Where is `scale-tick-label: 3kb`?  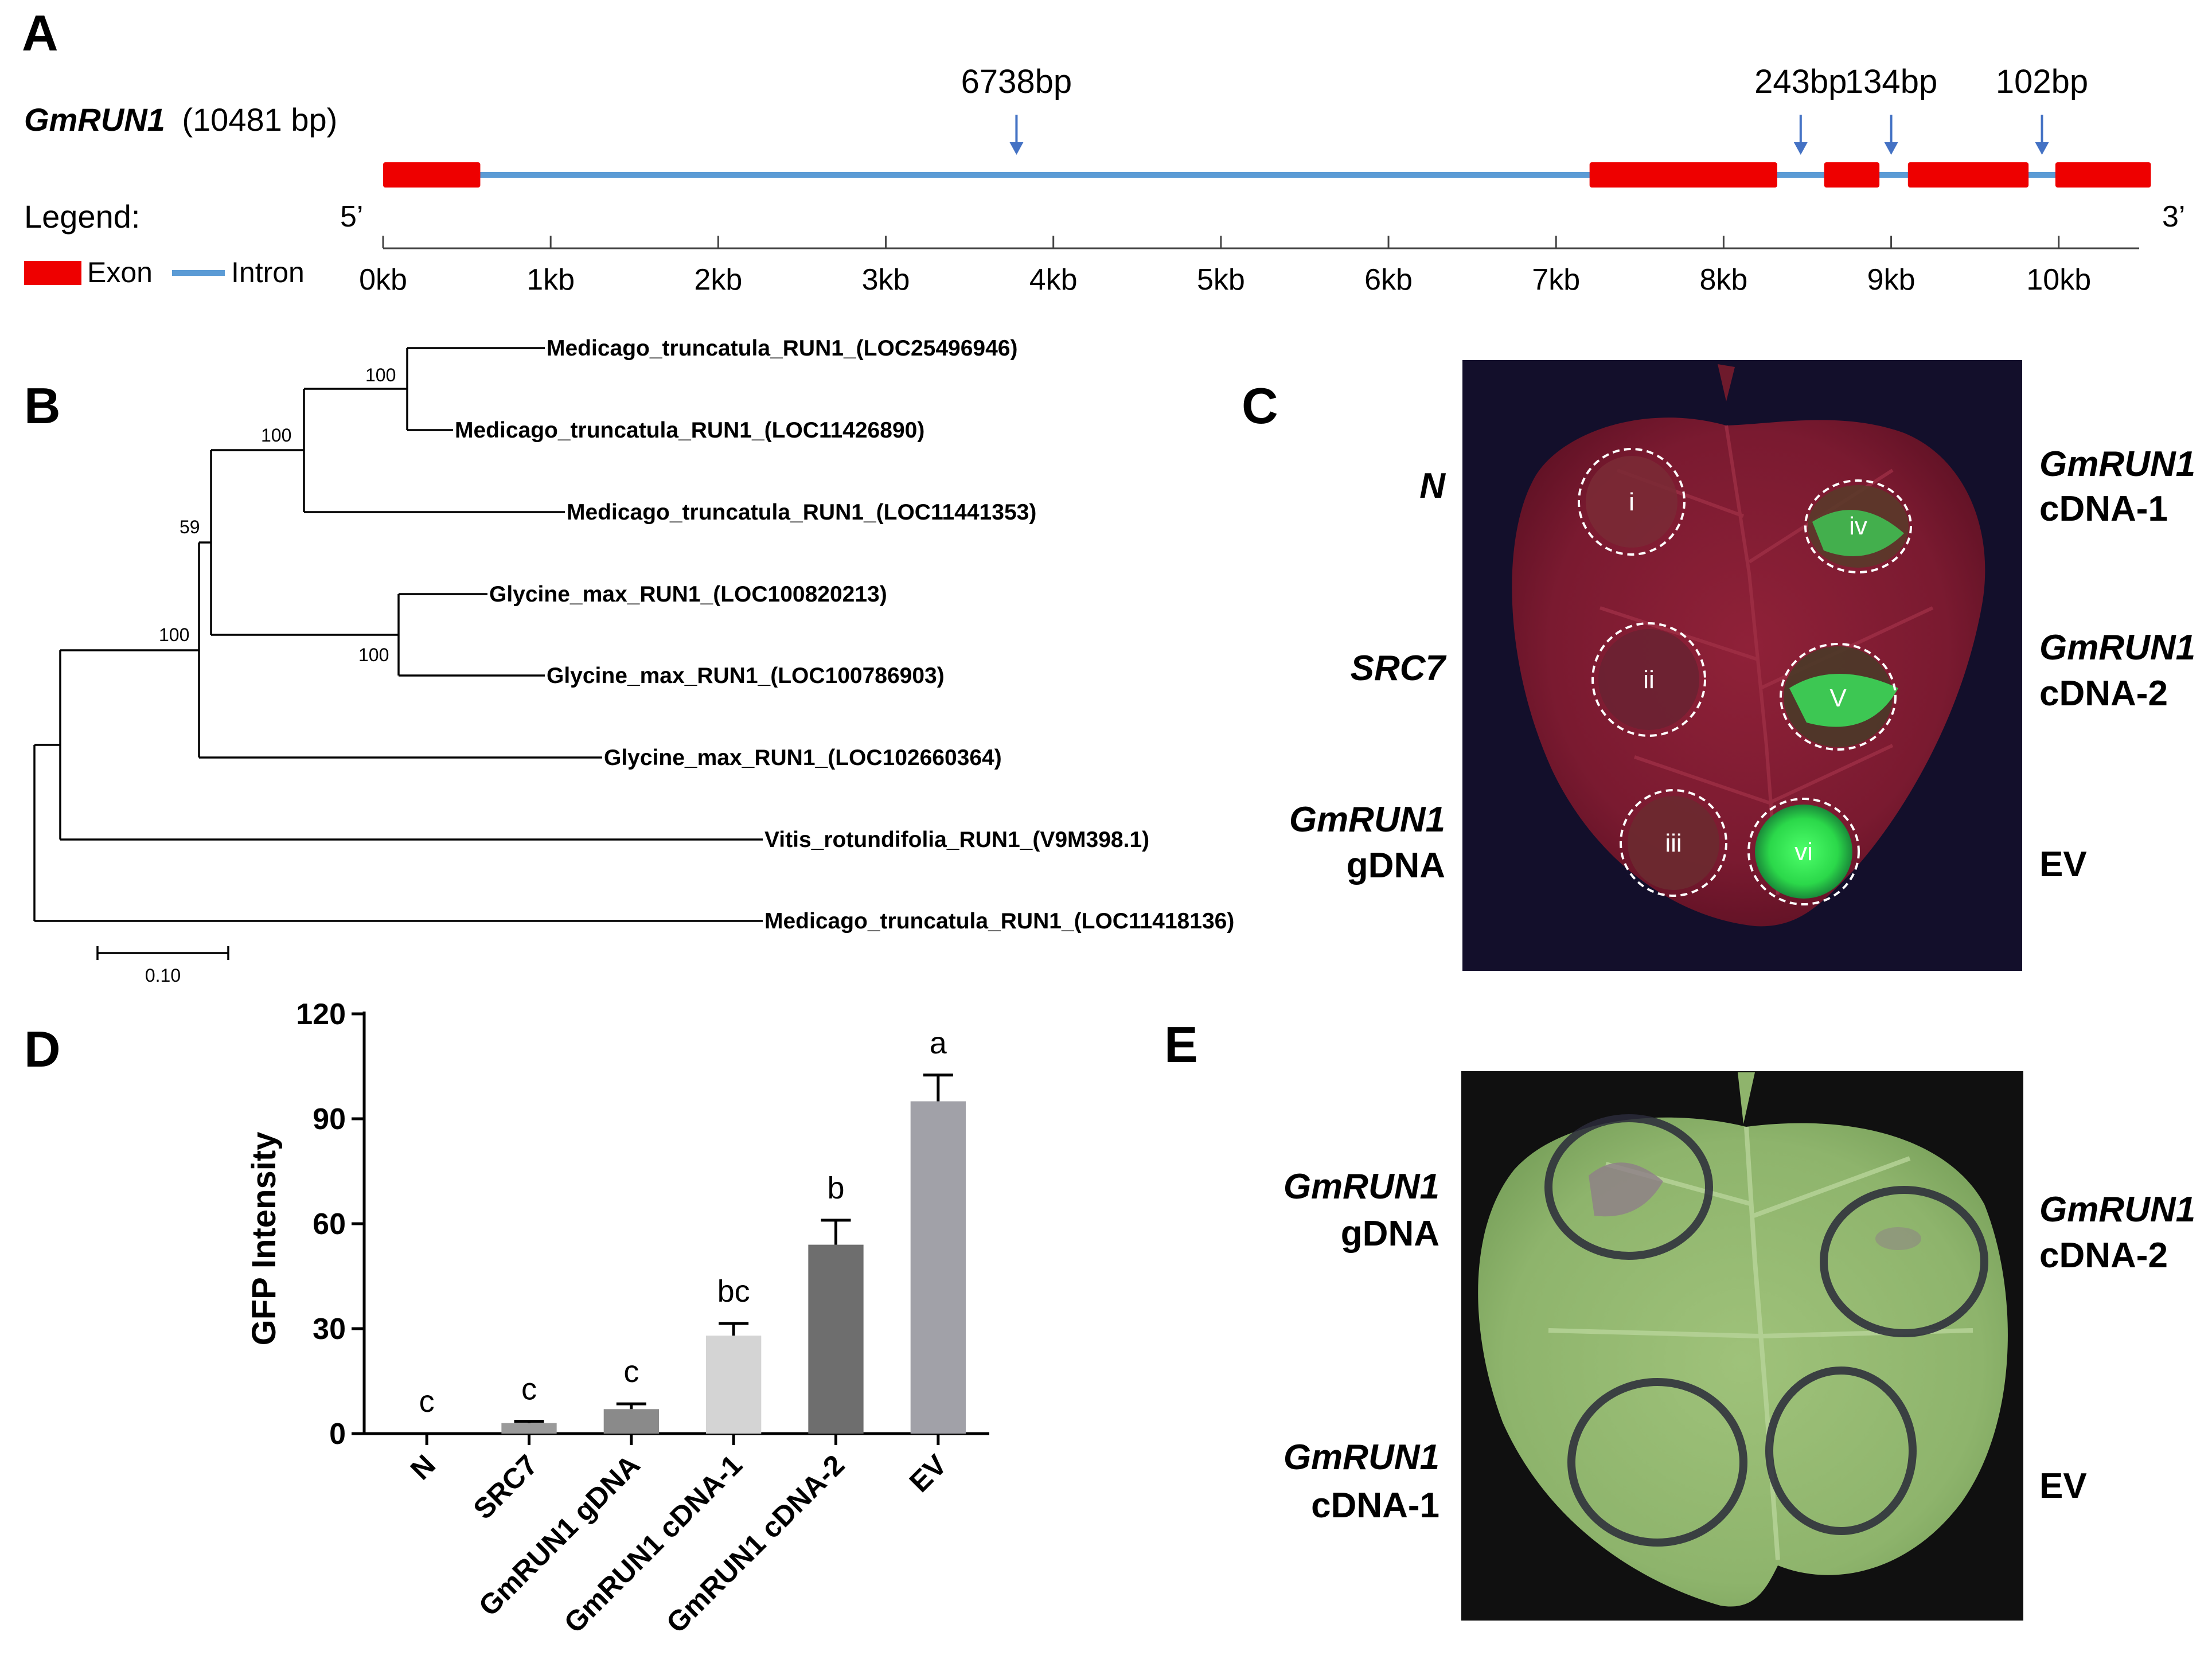 scale-tick-label: 3kb is located at coordinates (886, 279).